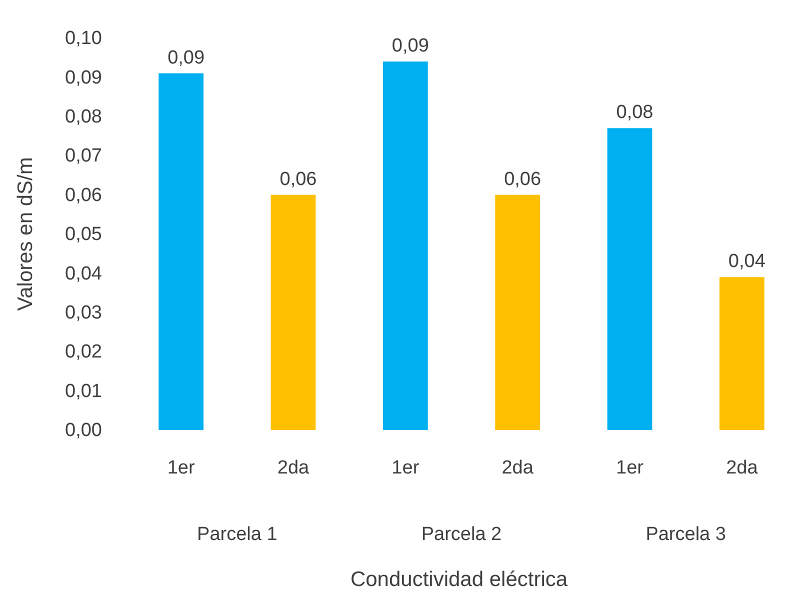 This screenshot has height=594, width=808. I want to click on y-tick-label: 0,04, so click(83, 273).